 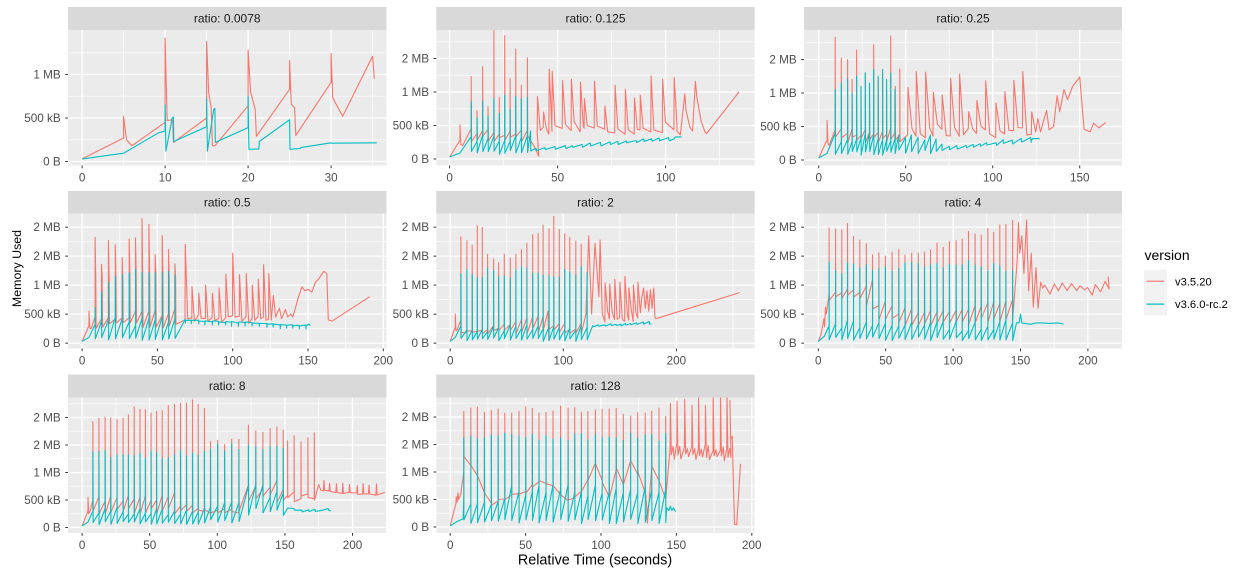 What do you see at coordinates (227, 386) in the screenshot?
I see `svg-text: ratio: 8` at bounding box center [227, 386].